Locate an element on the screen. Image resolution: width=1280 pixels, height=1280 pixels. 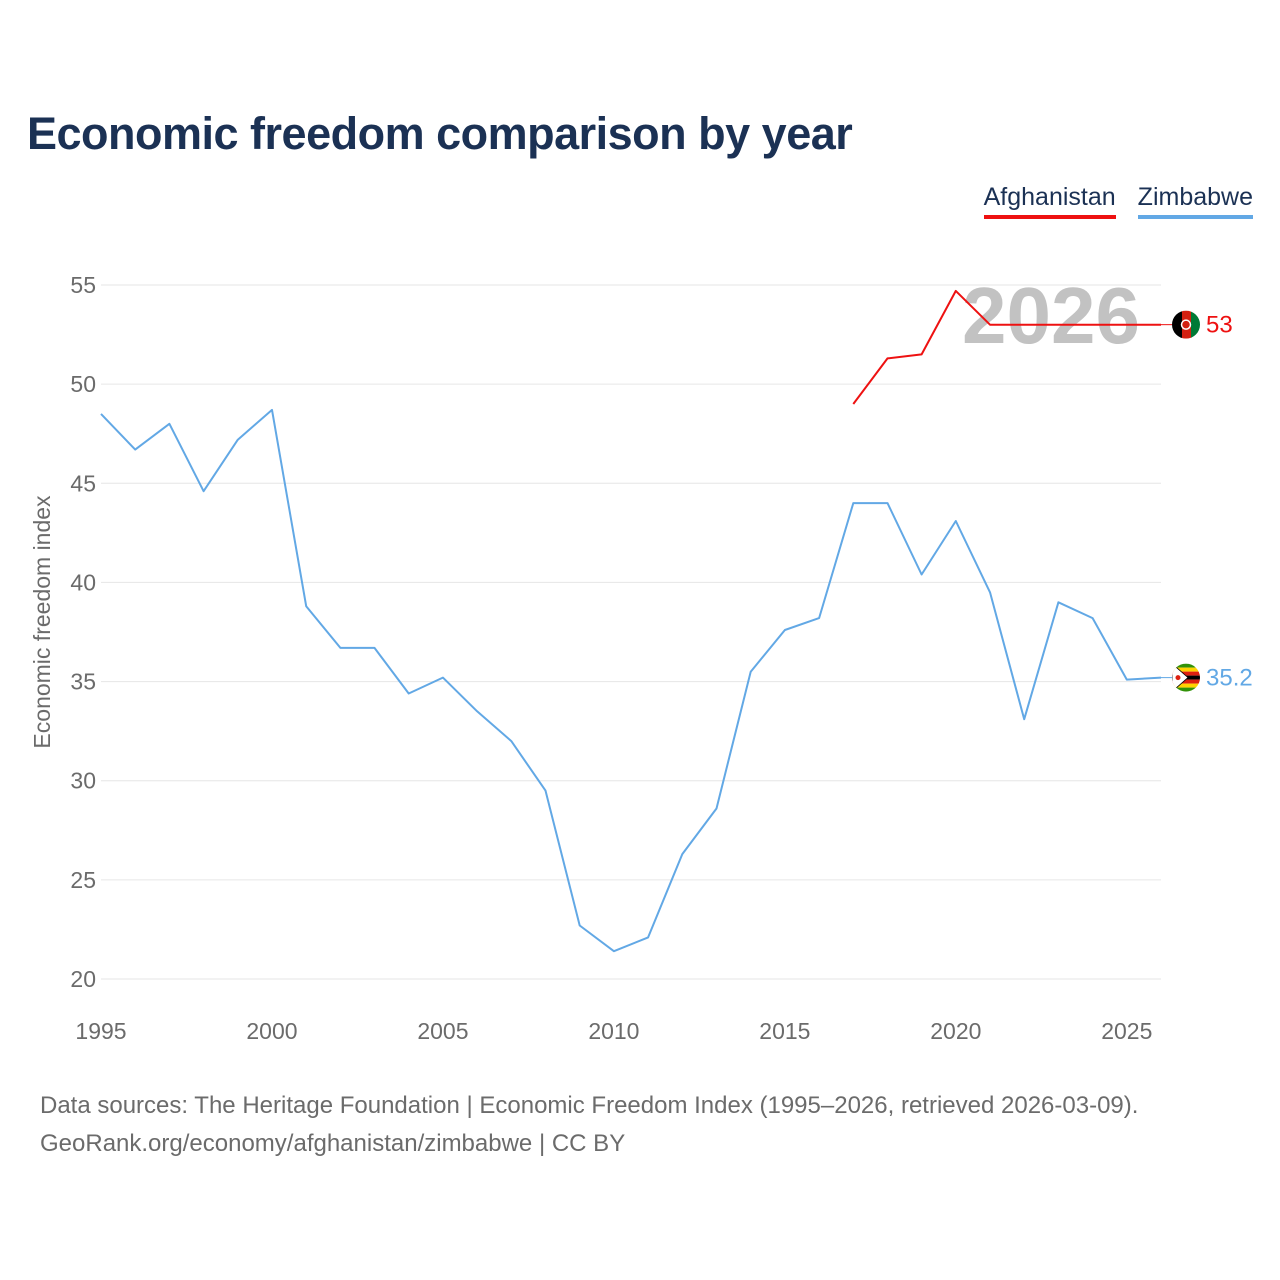
end-label-zimbabwe: 35.2 is located at coordinates (1229, 678).